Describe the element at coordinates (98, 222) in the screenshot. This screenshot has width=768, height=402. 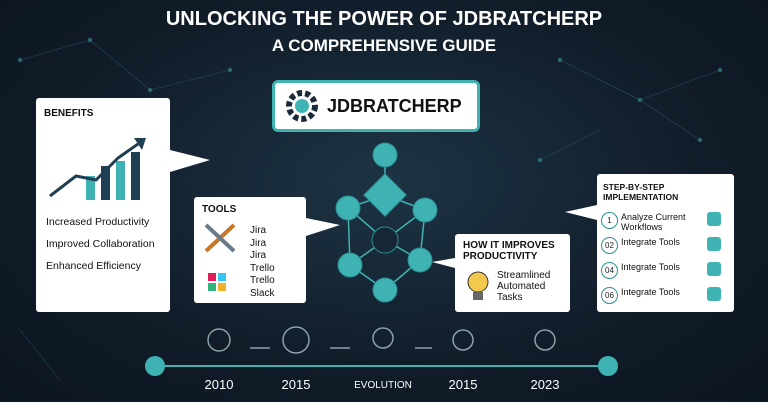
I see `benefit-item: Increased Productivity` at that location.